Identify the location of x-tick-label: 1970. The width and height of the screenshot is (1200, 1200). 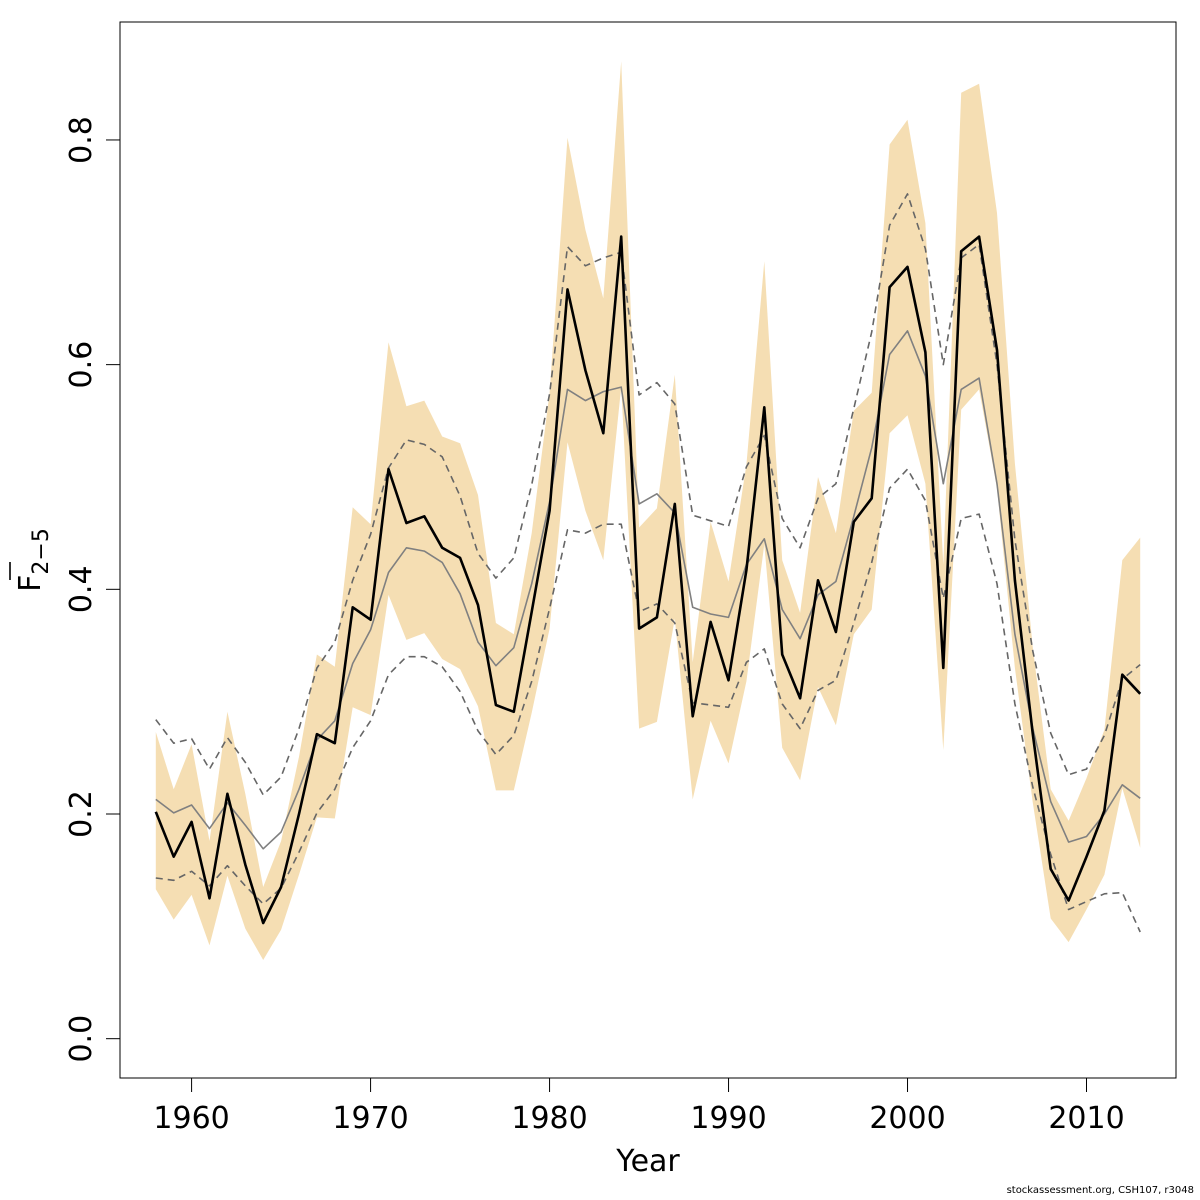
(370, 1118).